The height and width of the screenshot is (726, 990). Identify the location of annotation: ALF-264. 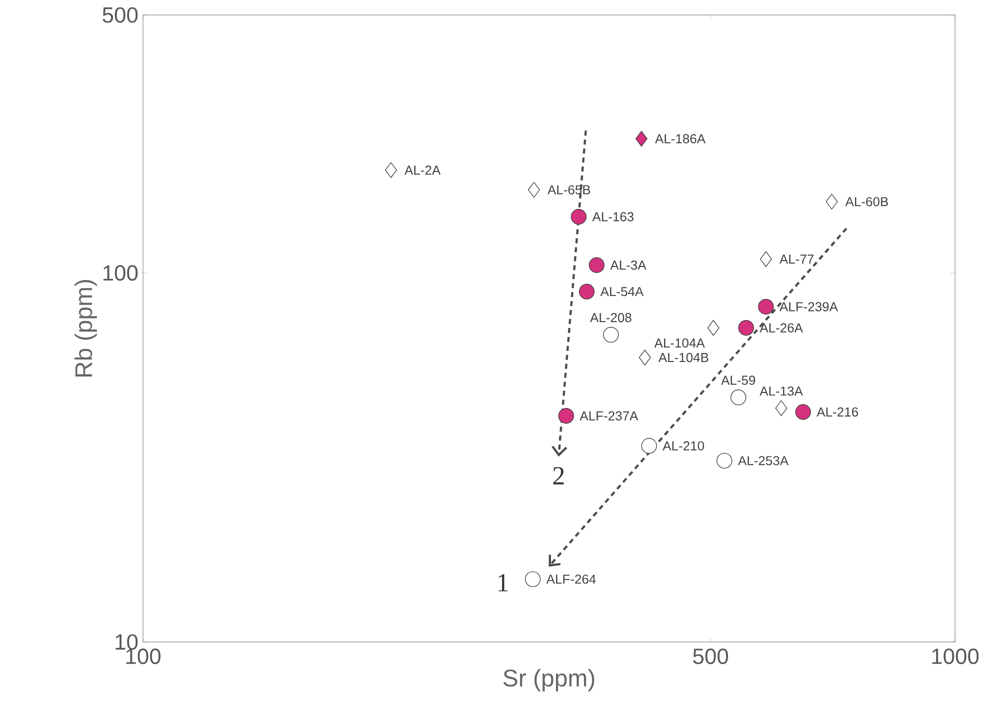
(571, 579).